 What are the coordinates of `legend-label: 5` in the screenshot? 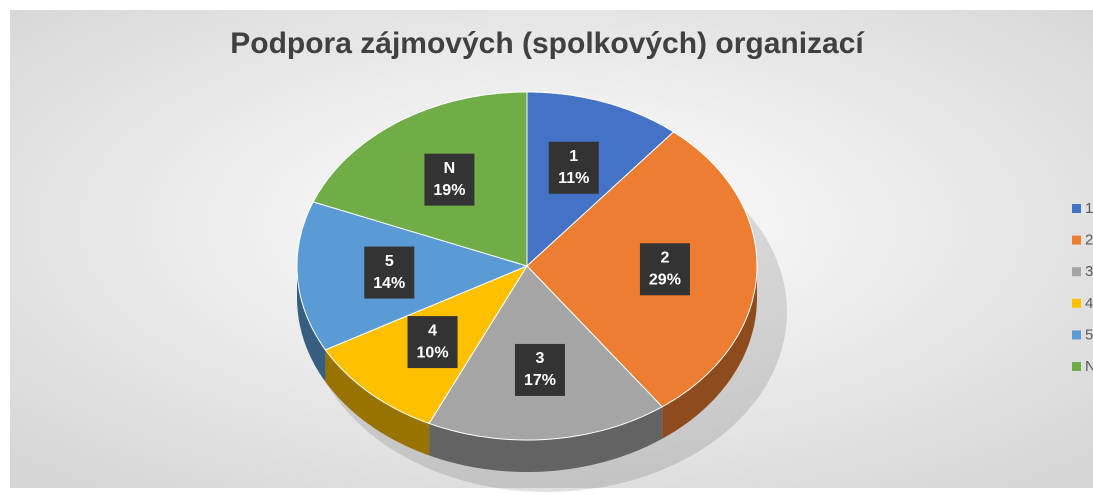 It's located at (1089, 334).